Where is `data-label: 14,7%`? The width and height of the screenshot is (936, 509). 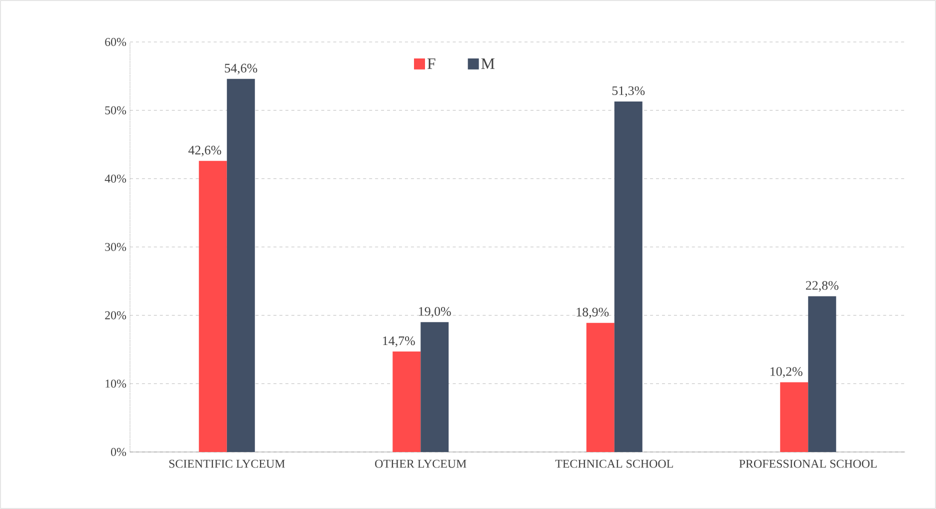 data-label: 14,7% is located at coordinates (399, 342).